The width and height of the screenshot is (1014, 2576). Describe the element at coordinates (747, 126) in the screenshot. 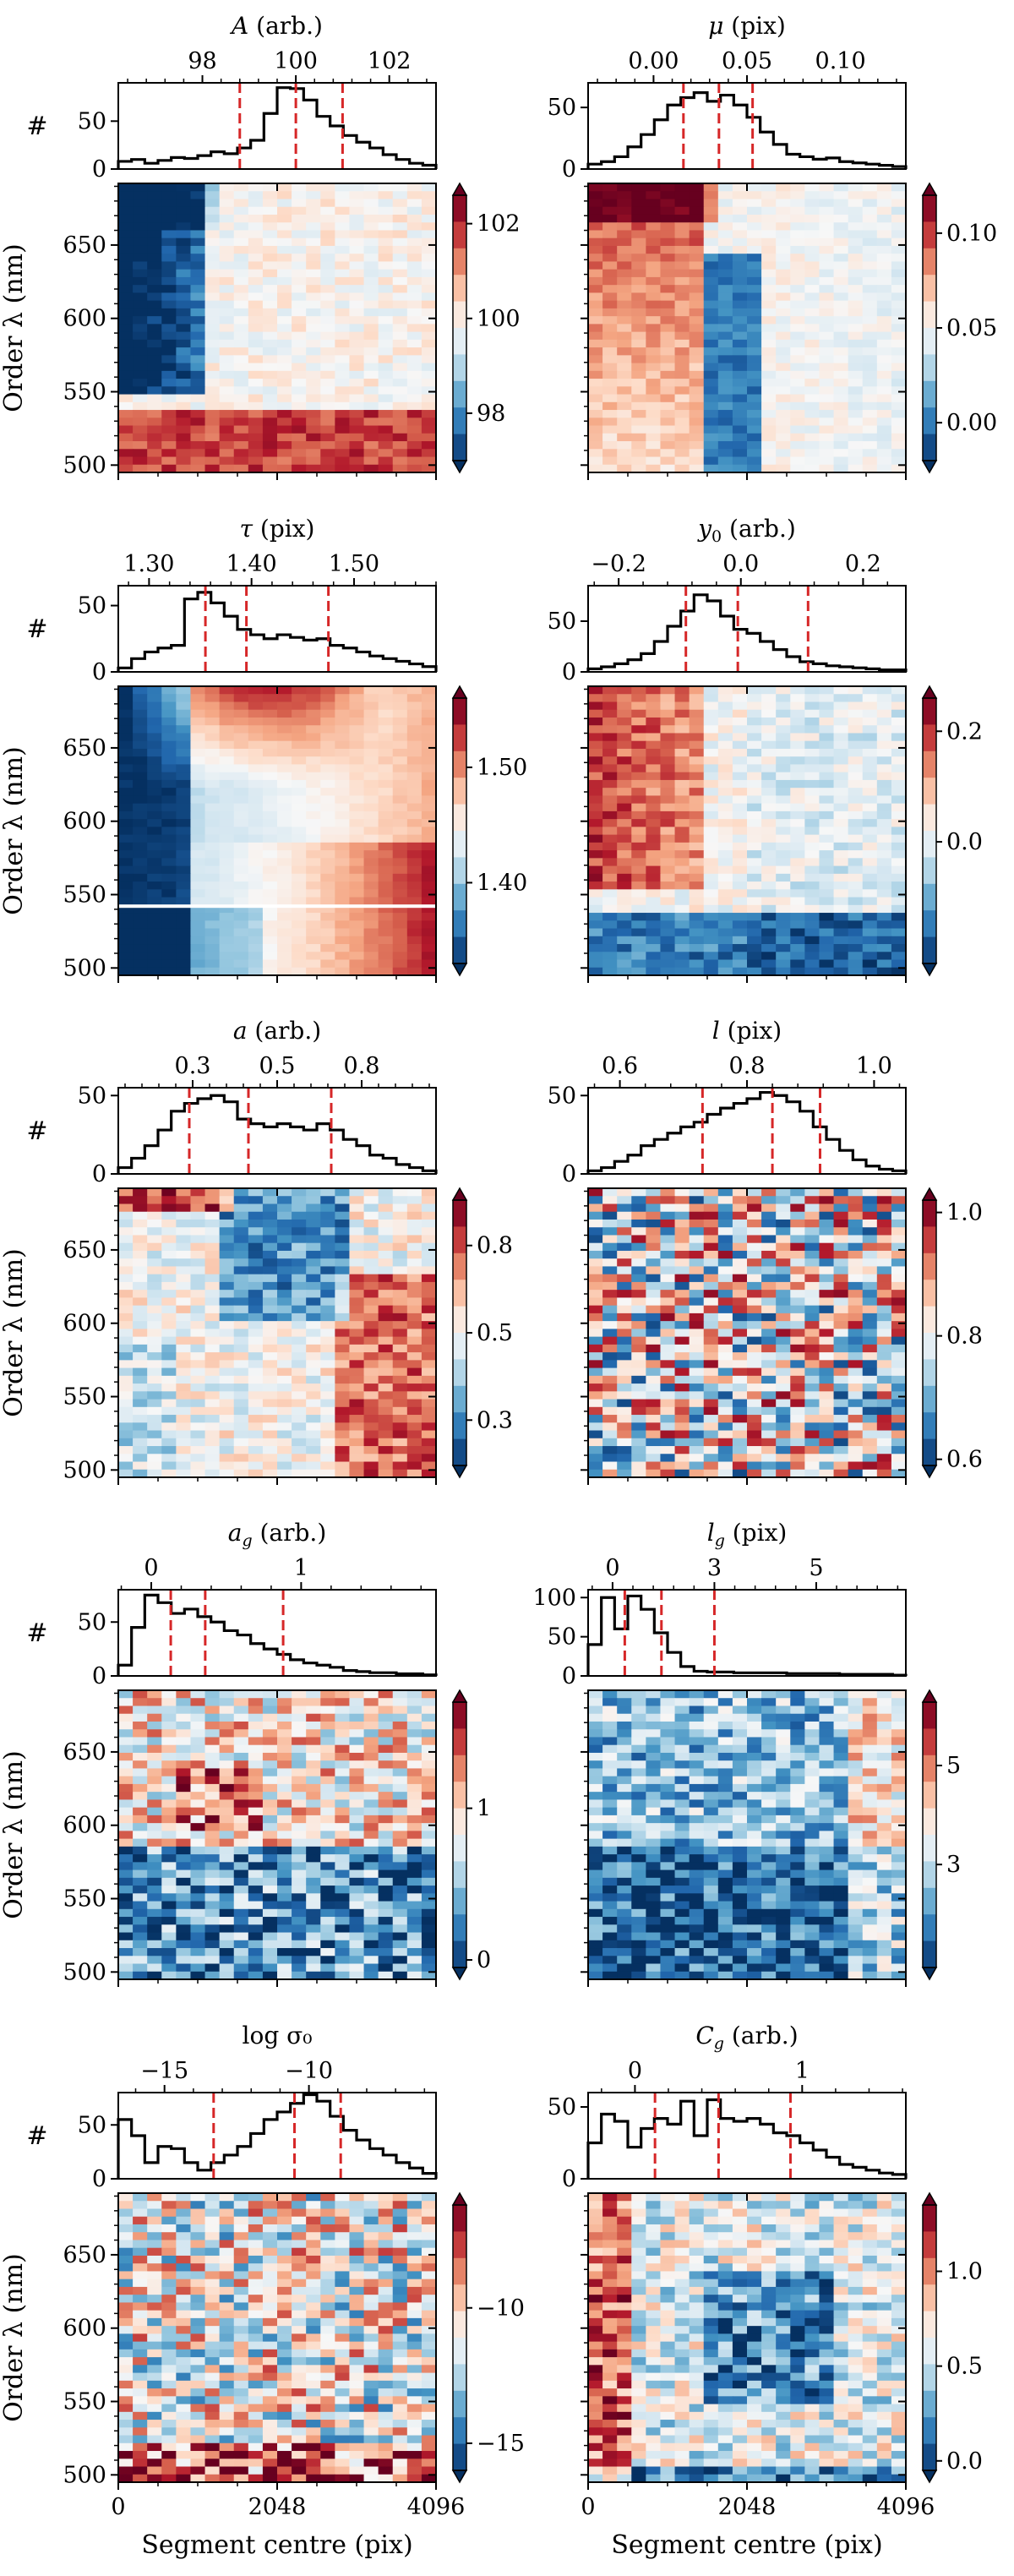

I see `hist-frame` at that location.